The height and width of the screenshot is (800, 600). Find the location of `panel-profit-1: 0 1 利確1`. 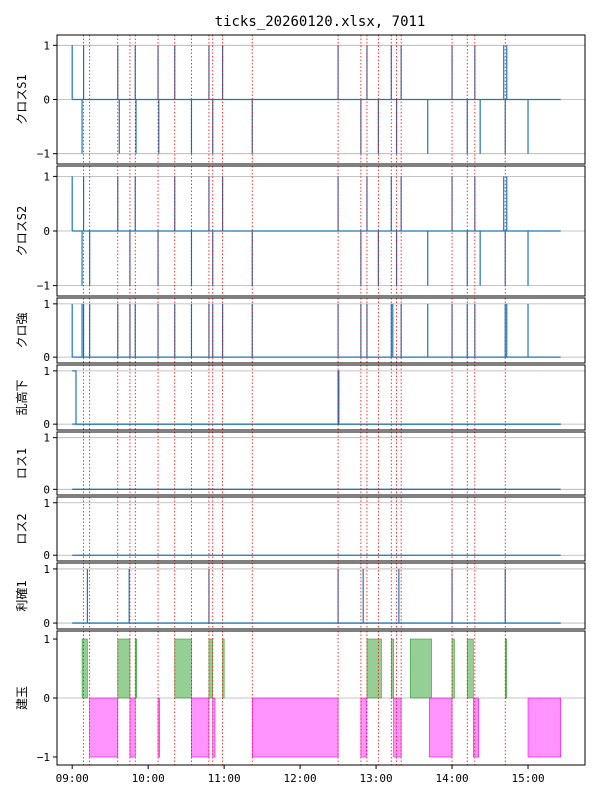

panel-profit-1: 0 1 利確1 is located at coordinates (300, 596).